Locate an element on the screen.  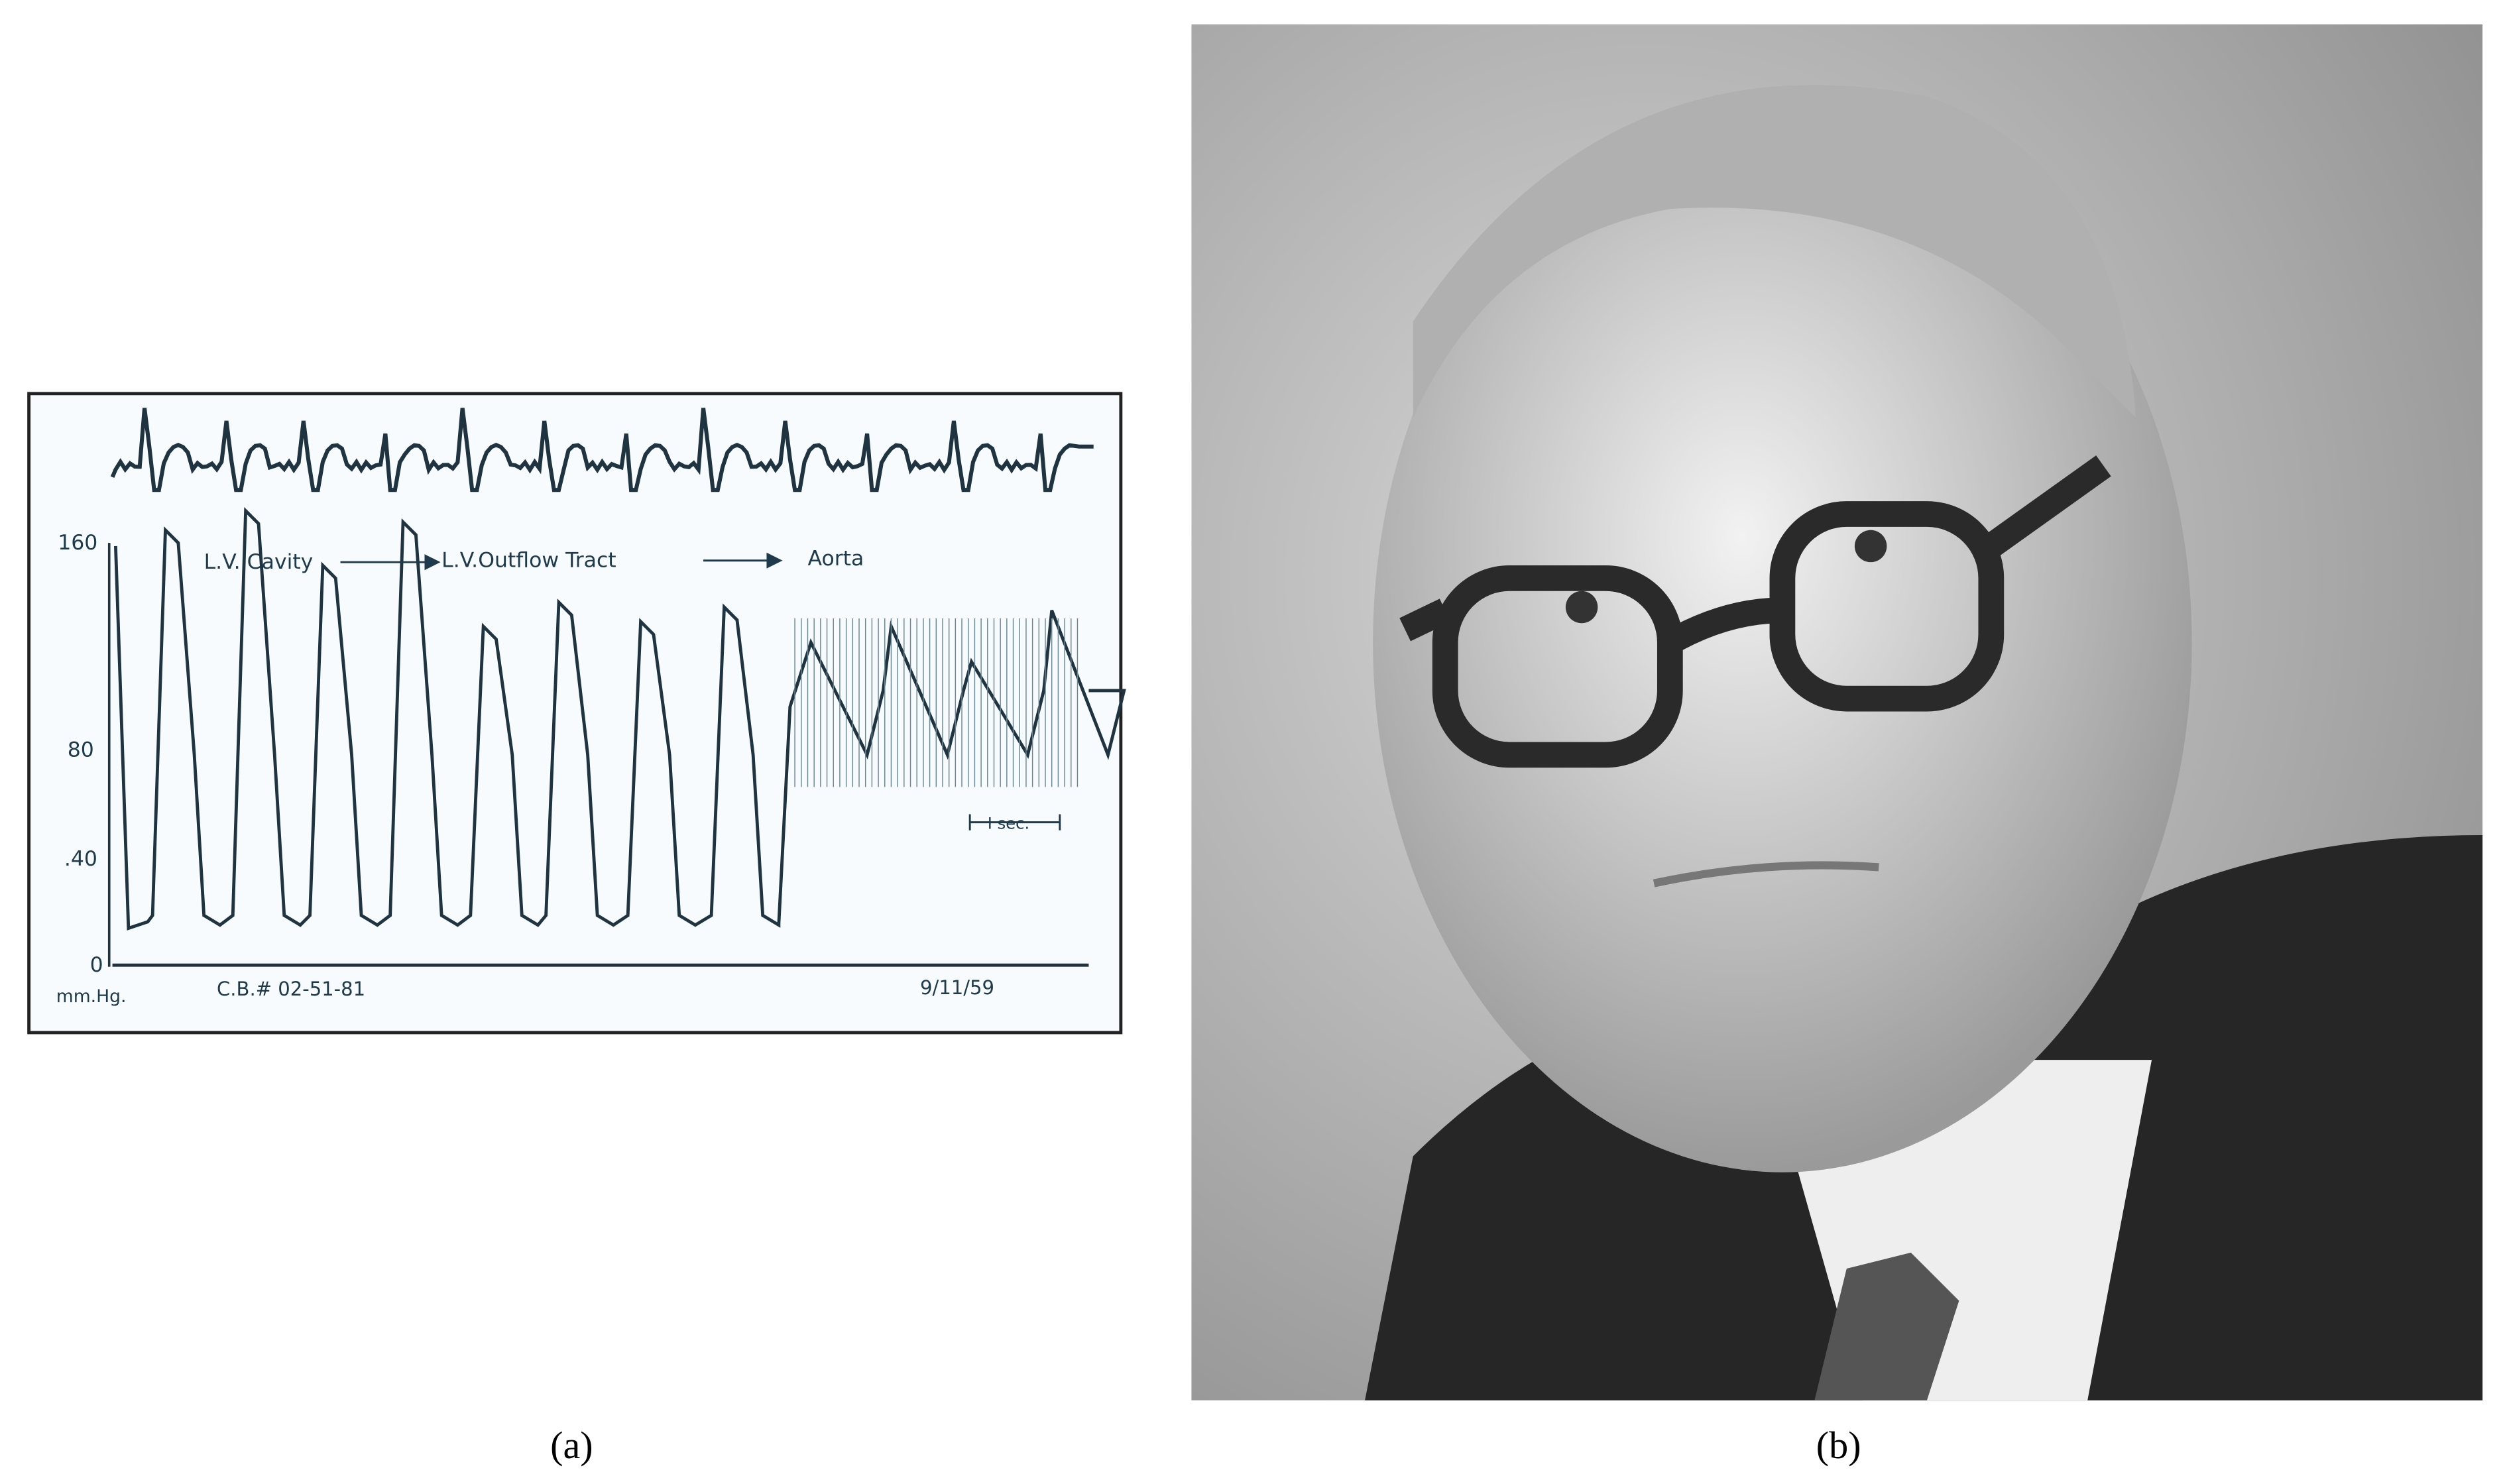
caption: (b) is located at coordinates (1838, 1446).